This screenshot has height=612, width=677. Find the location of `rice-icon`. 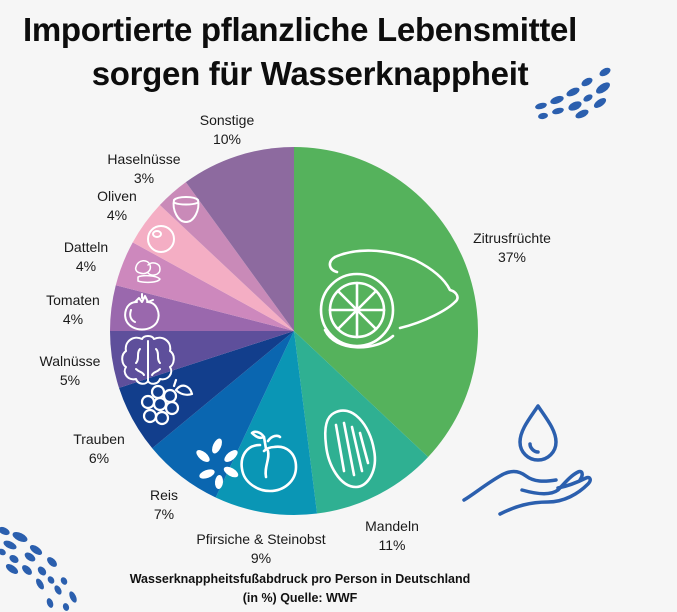

rice-icon is located at coordinates (217, 463).